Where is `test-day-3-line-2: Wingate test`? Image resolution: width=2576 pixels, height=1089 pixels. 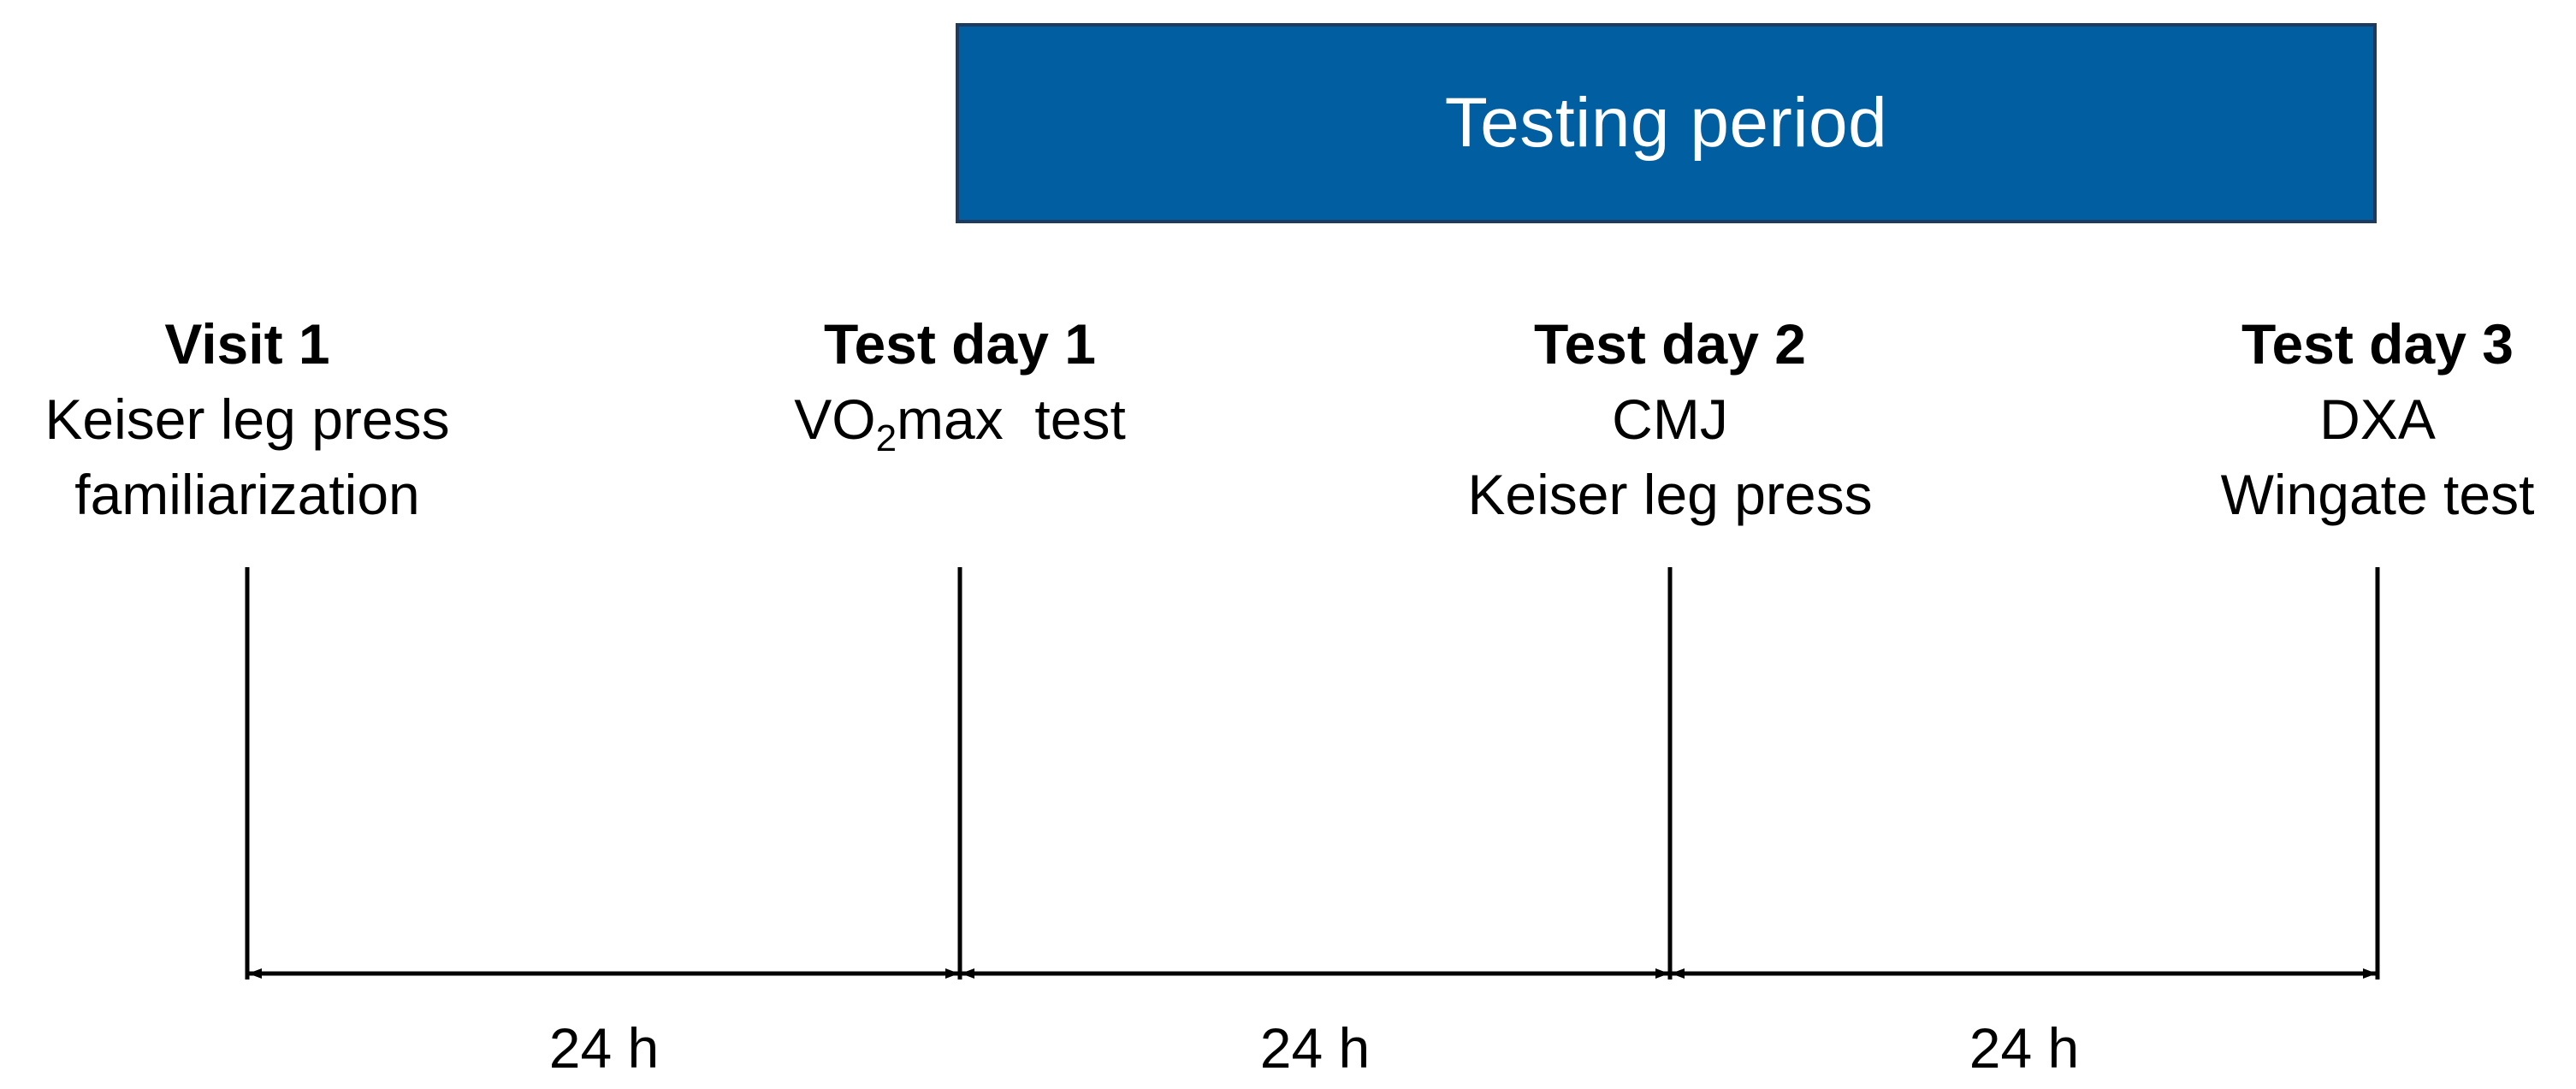 test-day-3-line-2: Wingate test is located at coordinates (2377, 494).